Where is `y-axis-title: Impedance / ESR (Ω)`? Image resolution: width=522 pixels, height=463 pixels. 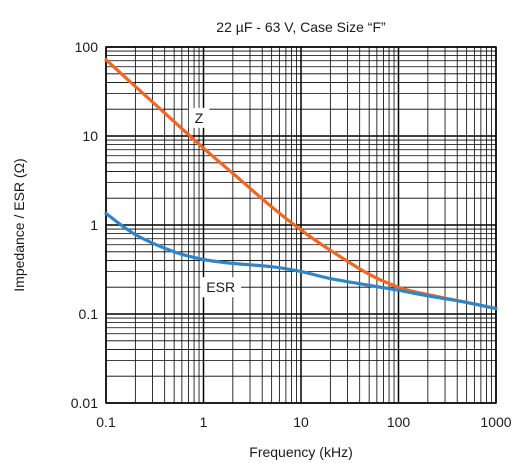
y-axis-title: Impedance / ESR (Ω) is located at coordinates (19, 224).